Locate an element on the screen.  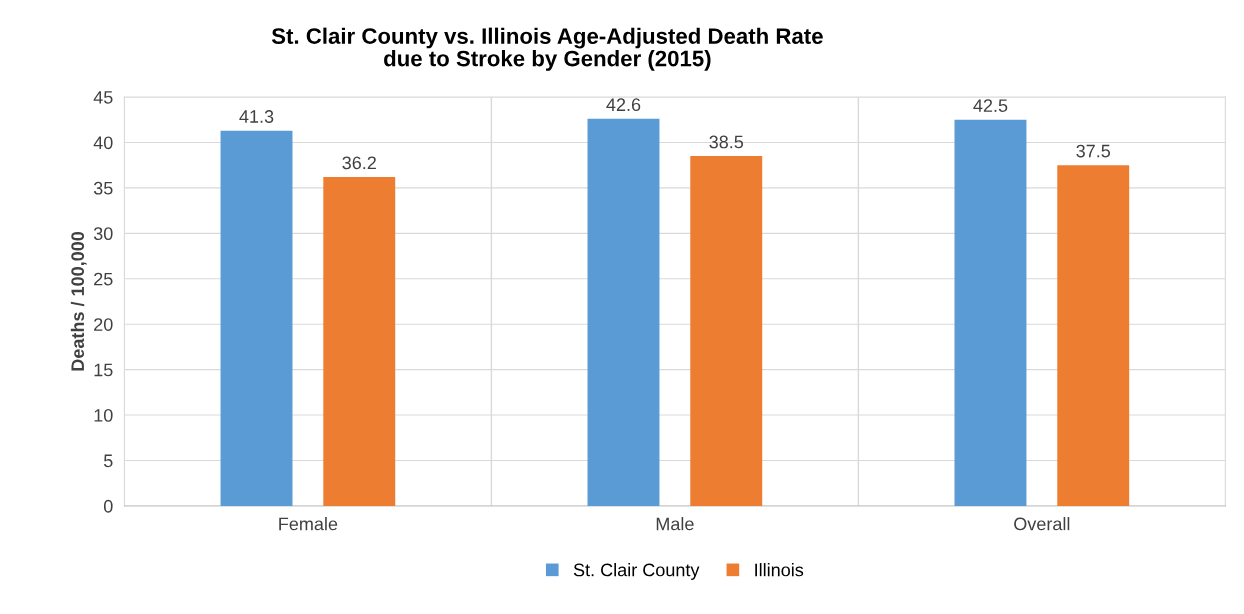
chart-title: St. Clair County vs. Illinois Age-Adjusted Death Rate due to Stroke by Gender (2015) is located at coordinates (547, 49).